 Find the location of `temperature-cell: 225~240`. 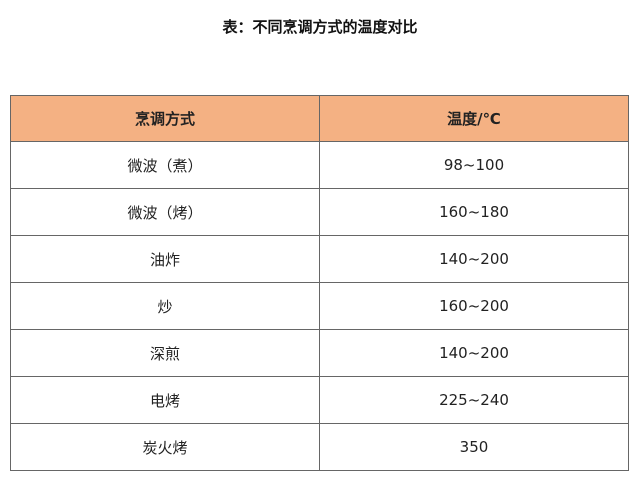

temperature-cell: 225~240 is located at coordinates (474, 400).